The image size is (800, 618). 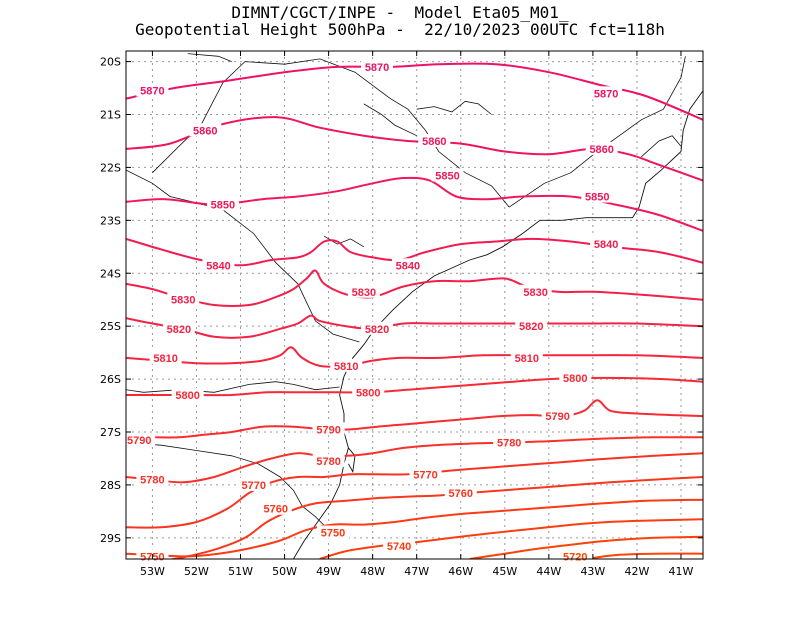 I want to click on coastline, so click(x=352, y=460).